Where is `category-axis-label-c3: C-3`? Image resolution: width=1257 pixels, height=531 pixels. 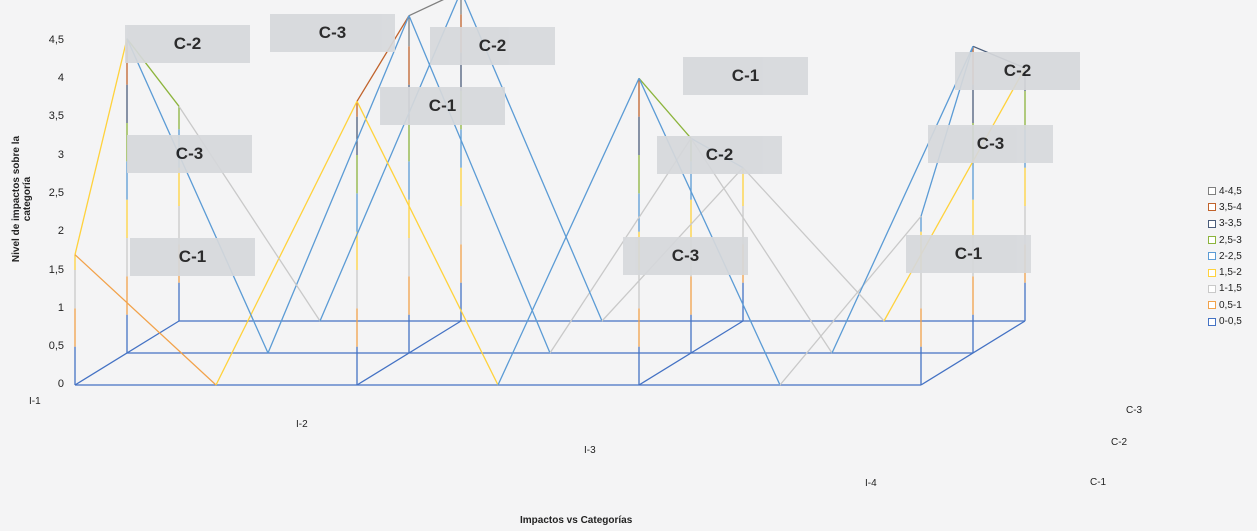
category-axis-label-c3: C-3 is located at coordinates (1134, 410).